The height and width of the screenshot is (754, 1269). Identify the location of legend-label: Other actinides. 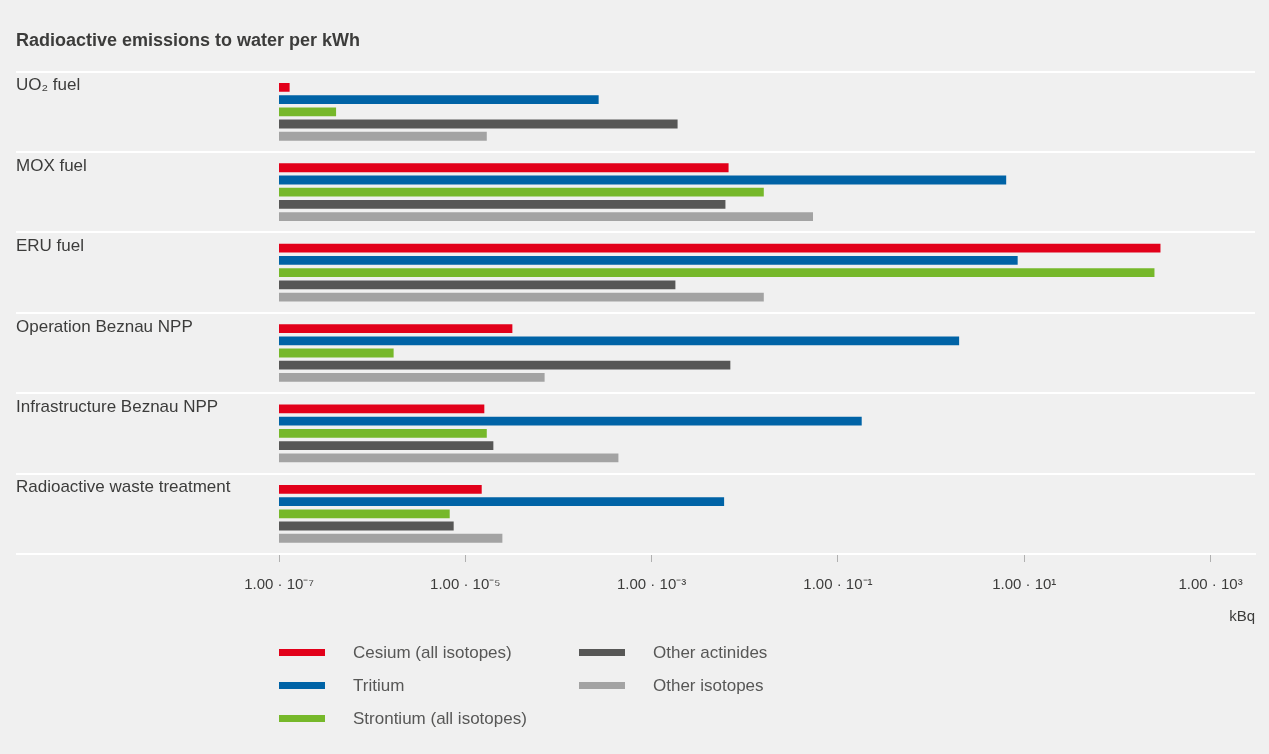
(710, 652).